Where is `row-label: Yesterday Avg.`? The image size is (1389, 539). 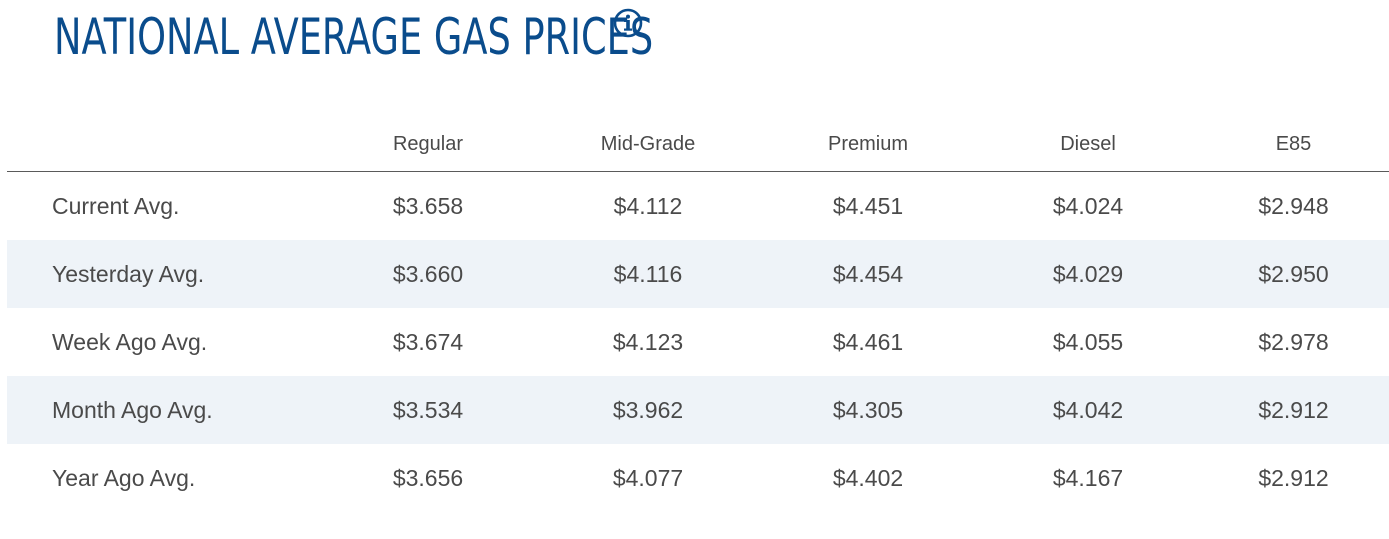 row-label: Yesterday Avg. is located at coordinates (162, 274).